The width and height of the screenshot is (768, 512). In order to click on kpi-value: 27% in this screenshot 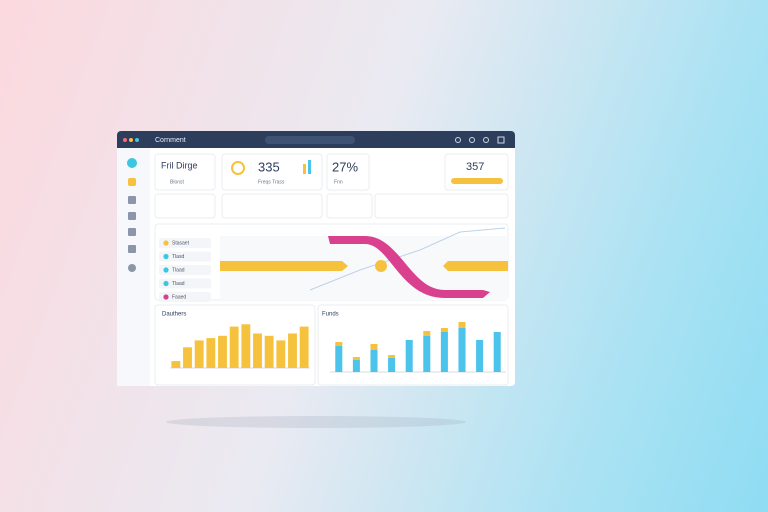, I will do `click(345, 166)`.